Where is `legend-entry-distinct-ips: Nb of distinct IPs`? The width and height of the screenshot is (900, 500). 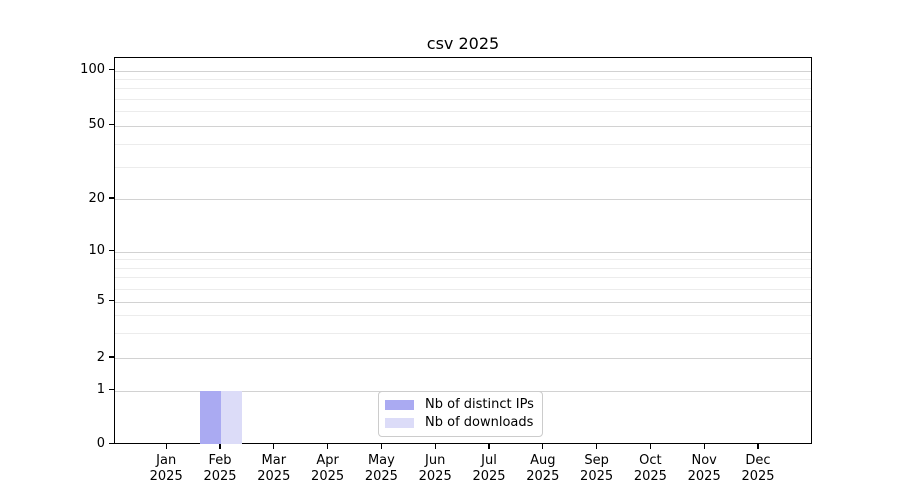
legend-entry-distinct-ips: Nb of distinct IPs is located at coordinates (459, 405).